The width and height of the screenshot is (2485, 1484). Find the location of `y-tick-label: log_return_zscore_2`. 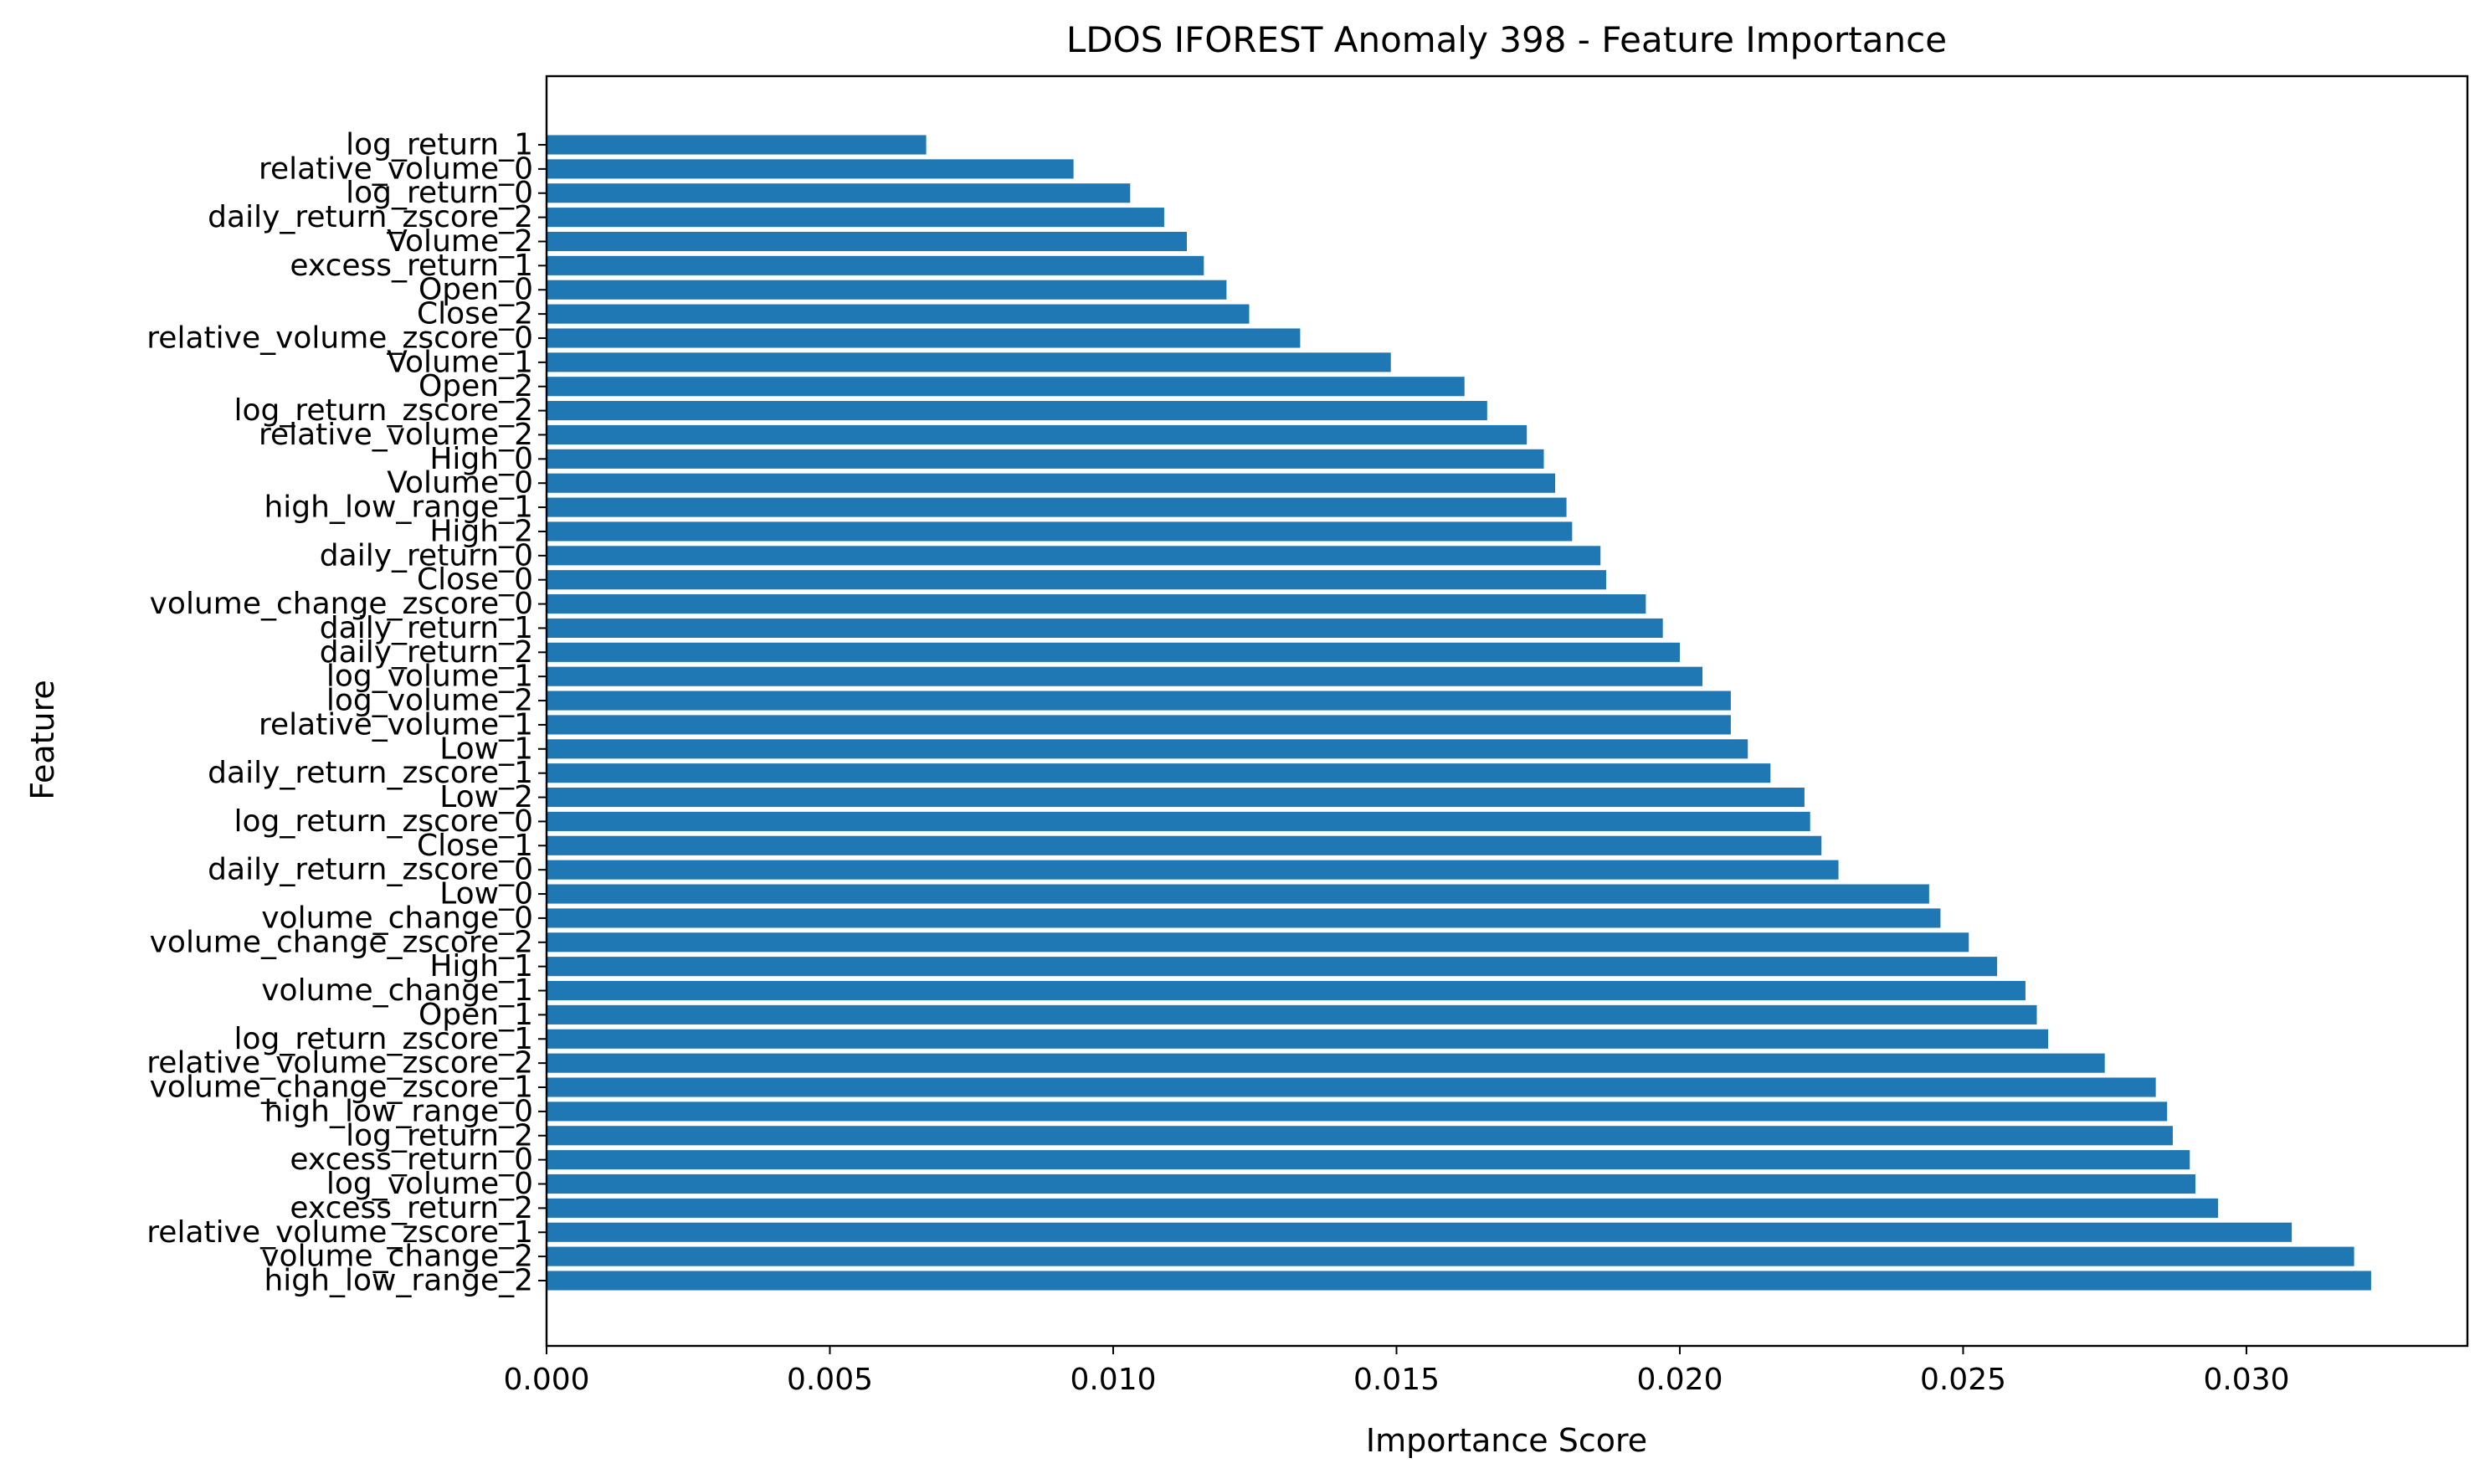

y-tick-label: log_return_zscore_2 is located at coordinates (384, 411).